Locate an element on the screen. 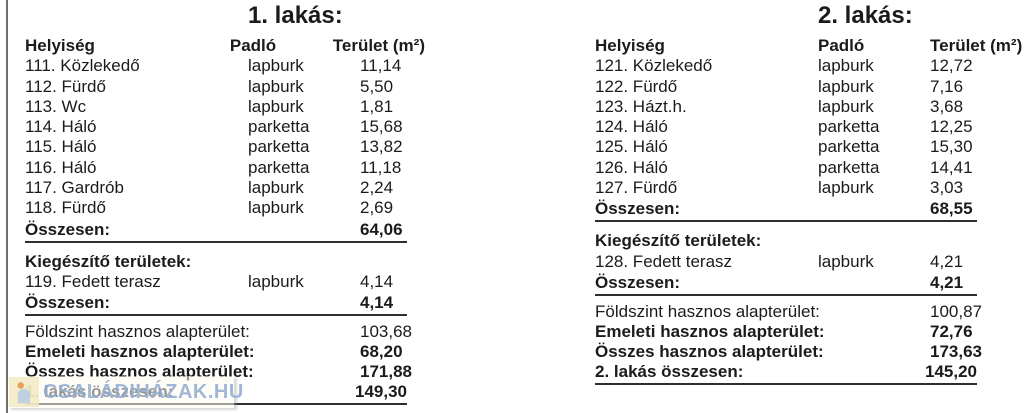 This screenshot has width=1024, height=413. room-area: 3,68 is located at coordinates (947, 106).